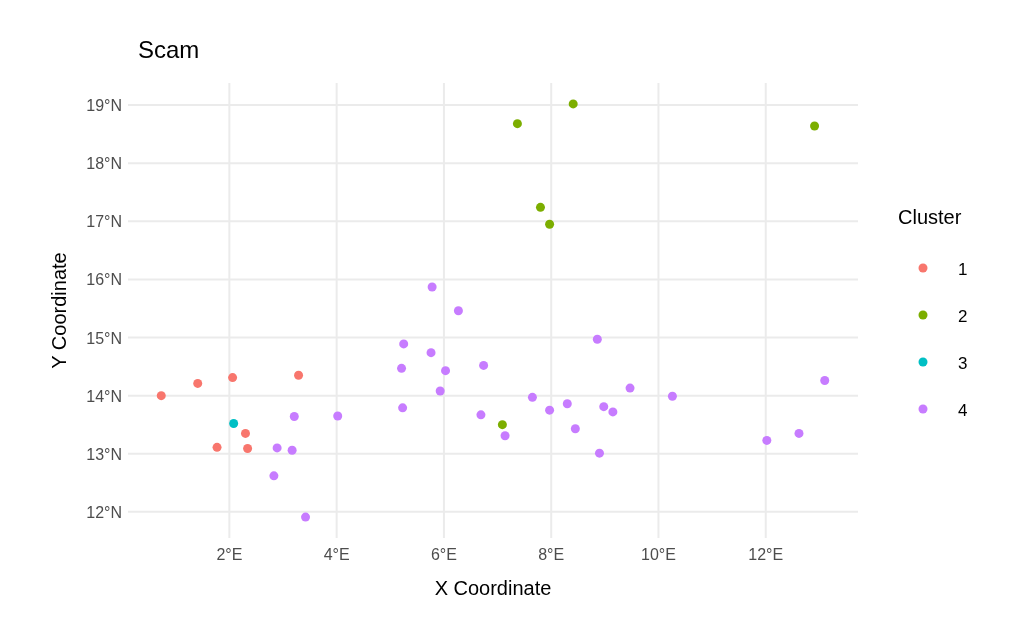 The height and width of the screenshot is (617, 1022). I want to click on y-tick-label: 19°N, so click(104, 106).